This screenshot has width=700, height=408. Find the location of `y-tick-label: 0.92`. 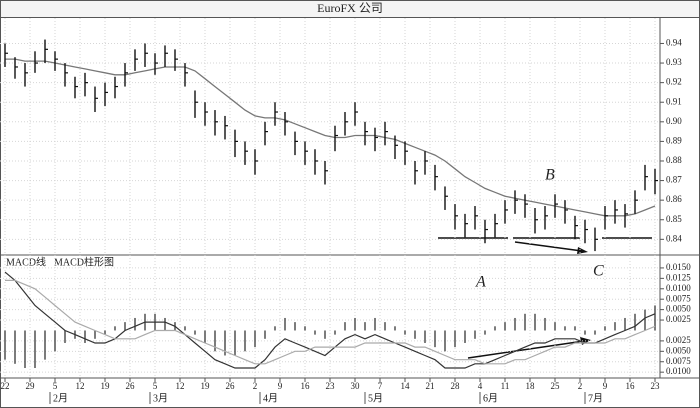

y-tick-label: 0.92 is located at coordinates (674, 82).